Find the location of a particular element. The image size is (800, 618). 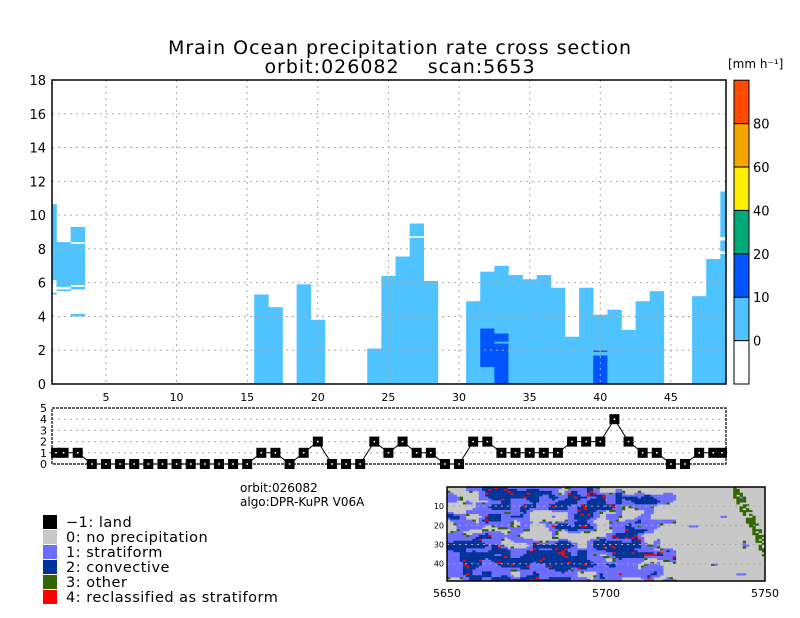

colorbar-unit: [mm h⁻¹] is located at coordinates (755, 64).